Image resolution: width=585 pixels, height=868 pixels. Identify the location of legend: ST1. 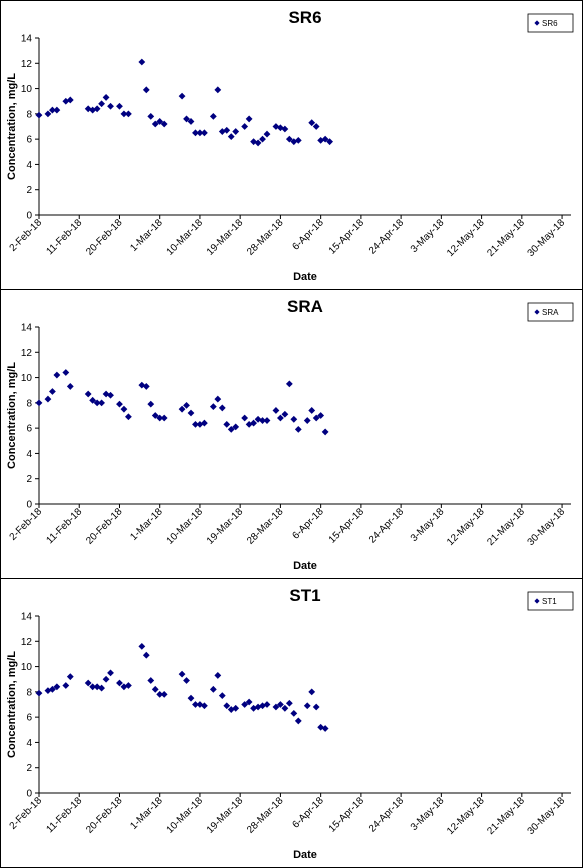
(550, 601).